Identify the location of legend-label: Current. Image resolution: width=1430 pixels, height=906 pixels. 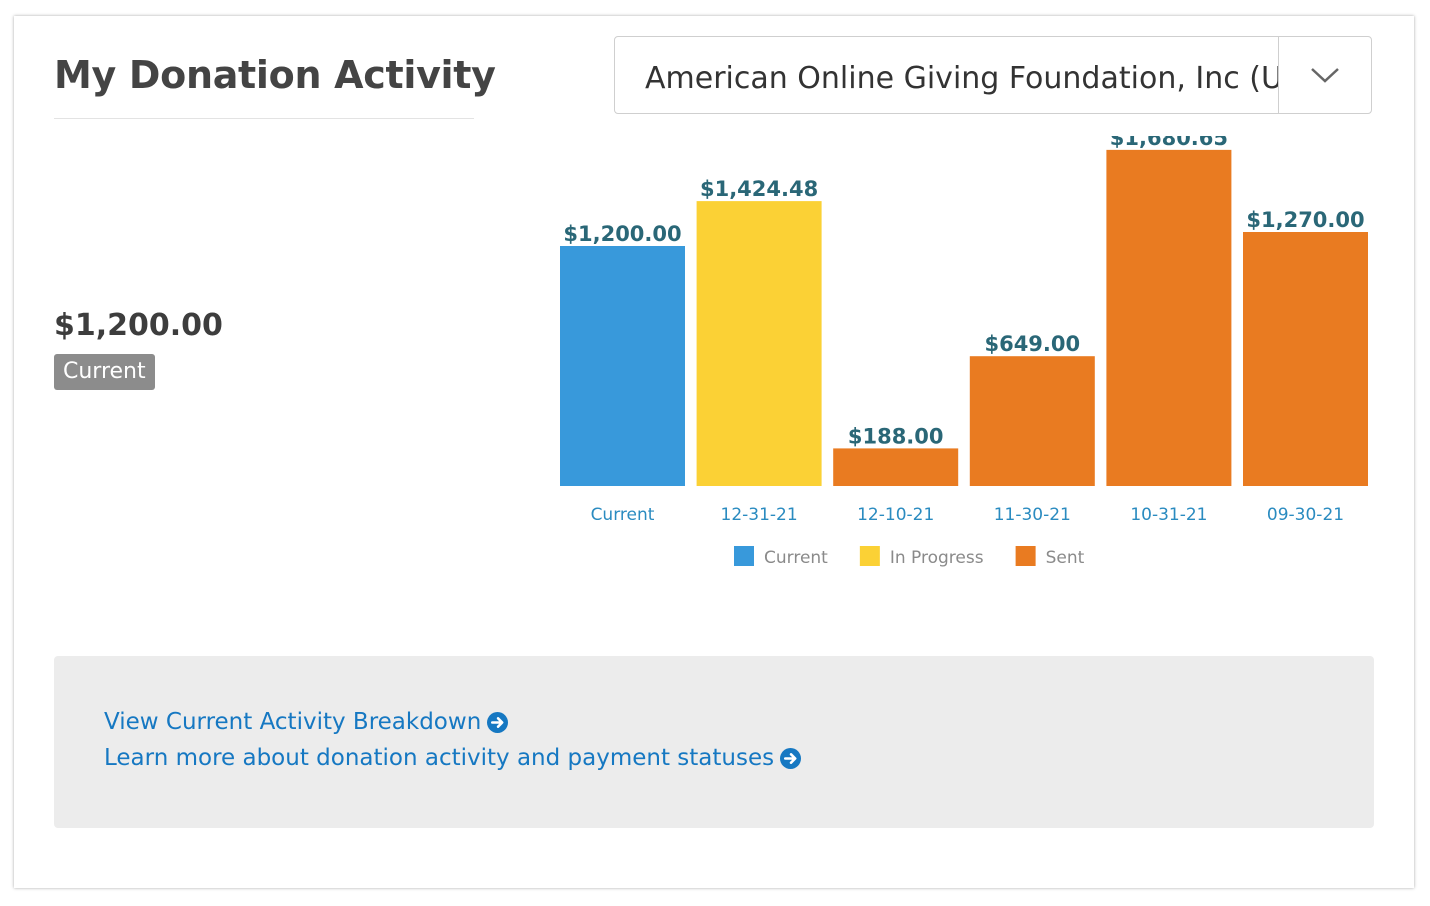
(796, 558).